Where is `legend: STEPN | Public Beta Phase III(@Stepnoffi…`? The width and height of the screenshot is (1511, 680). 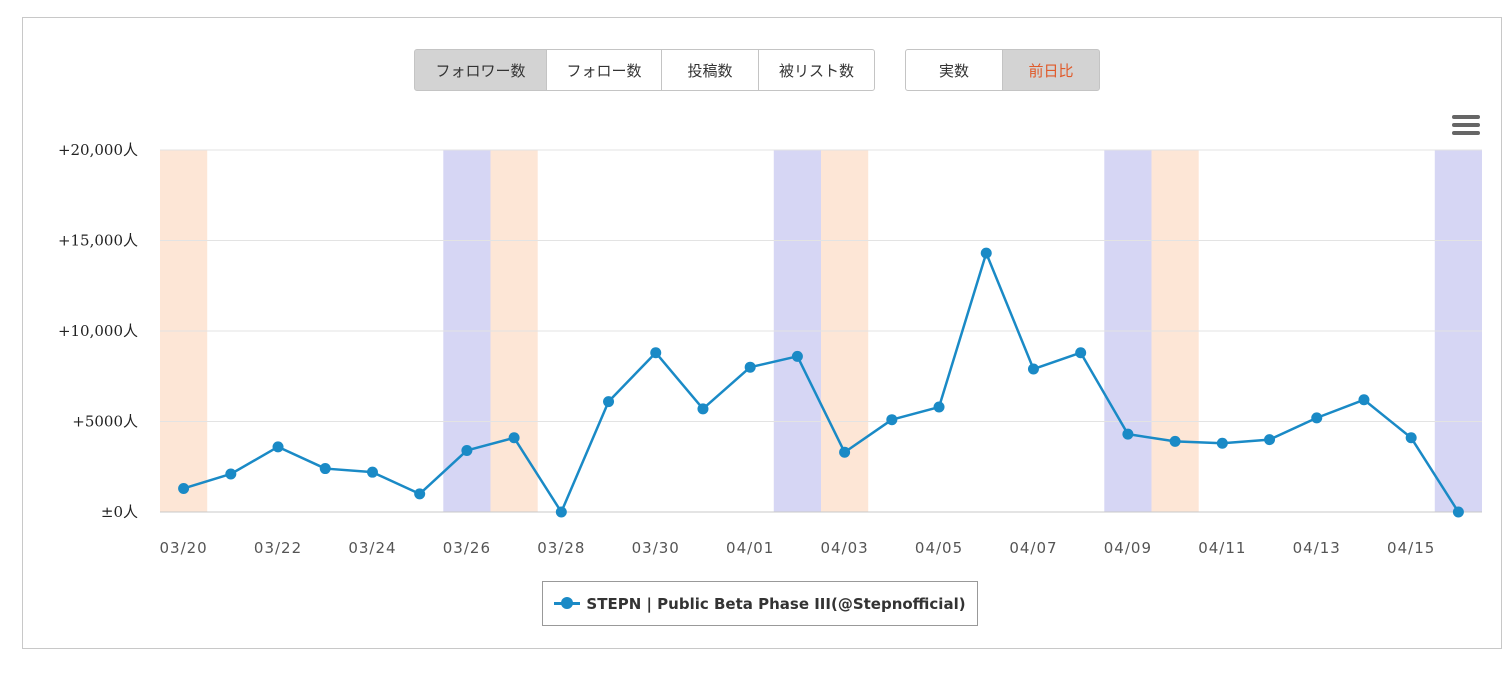 legend: STEPN | Public Beta Phase III(@Stepnoffi… is located at coordinates (760, 603).